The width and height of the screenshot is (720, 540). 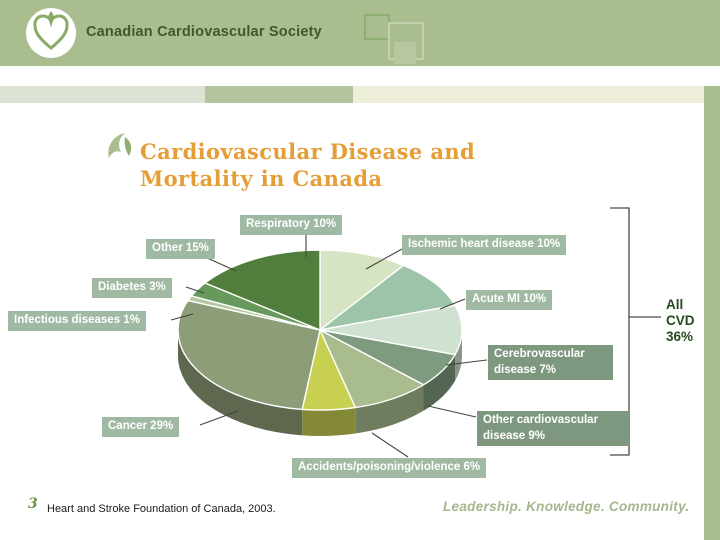 What do you see at coordinates (329, 422) in the screenshot?
I see `pie-slice-side-accidents-poisoning-violence` at bounding box center [329, 422].